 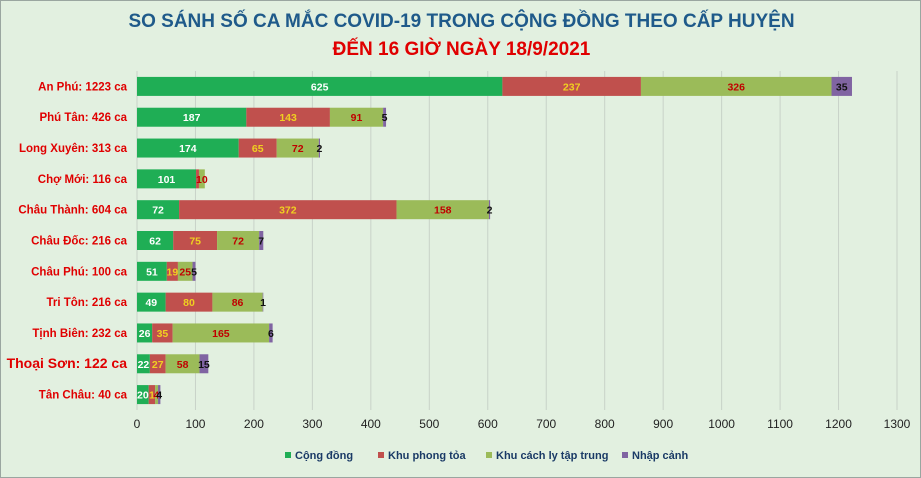 I want to click on data-label: 75, so click(x=195, y=242).